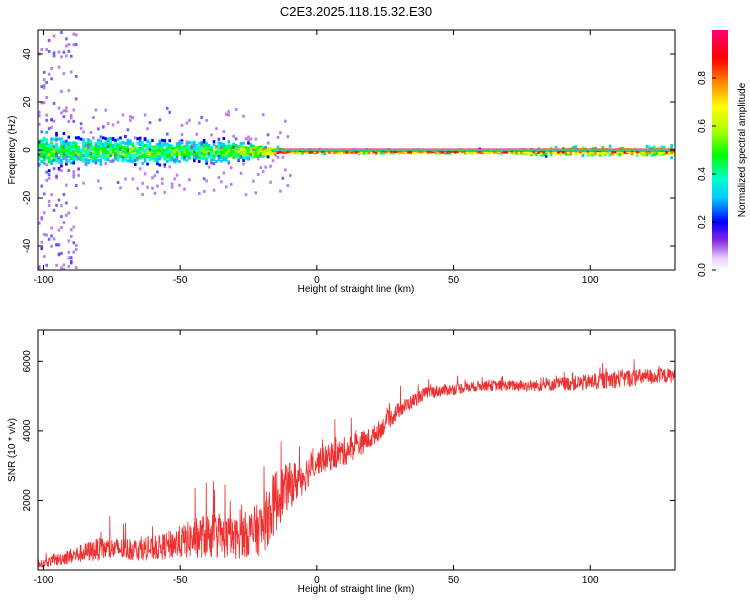 The width and height of the screenshot is (750, 600). I want to click on x-tick-label: 100, so click(590, 280).